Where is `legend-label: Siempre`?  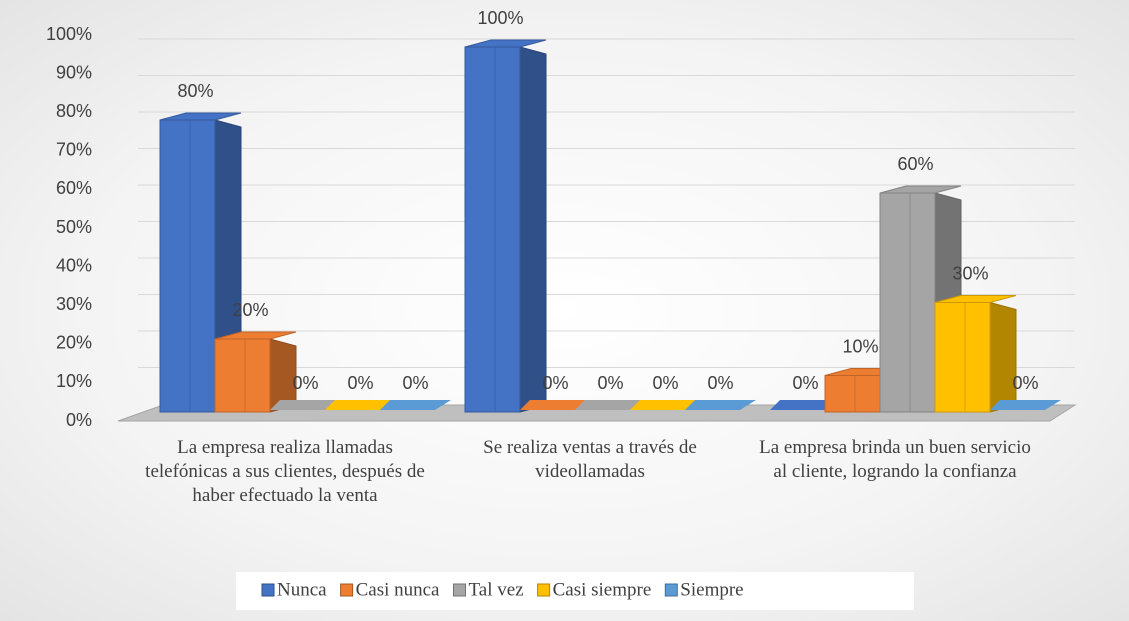
legend-label: Siempre is located at coordinates (711, 589).